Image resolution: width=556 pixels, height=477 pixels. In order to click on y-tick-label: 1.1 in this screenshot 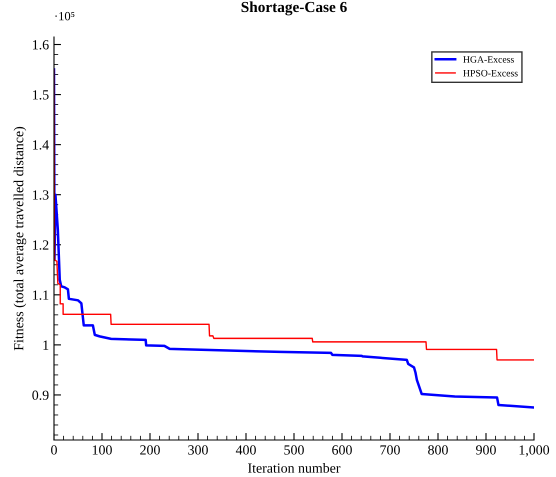, I will do `click(40, 295)`.